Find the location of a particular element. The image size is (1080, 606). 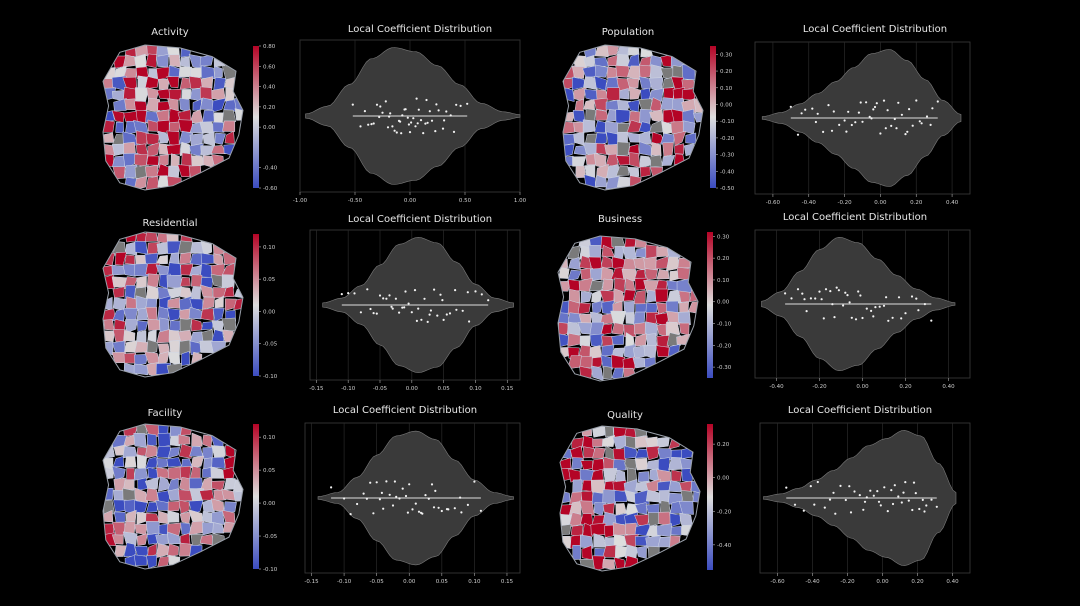

colorbar-tick-label: 0.30 is located at coordinates (726, 55).